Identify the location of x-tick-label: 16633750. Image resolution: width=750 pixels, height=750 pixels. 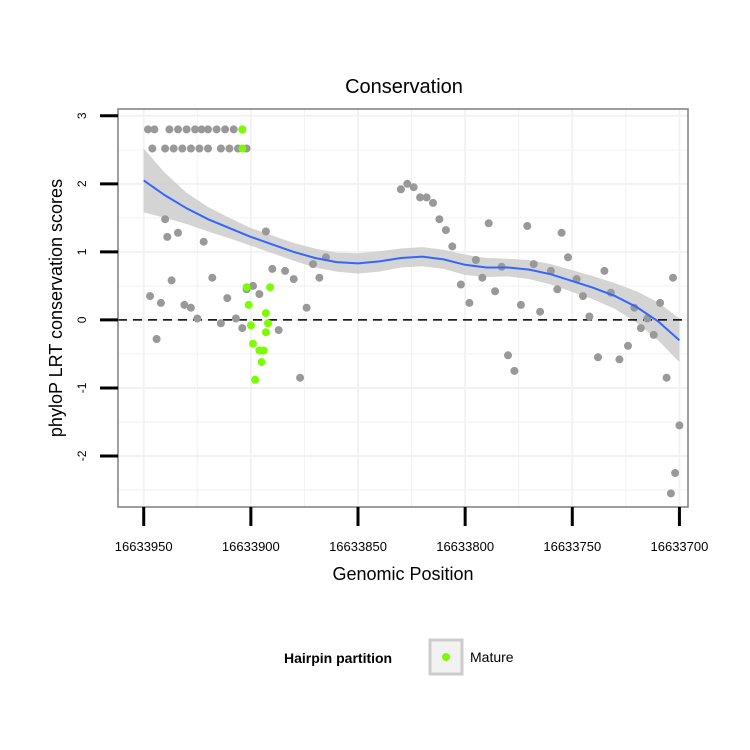
(572, 546).